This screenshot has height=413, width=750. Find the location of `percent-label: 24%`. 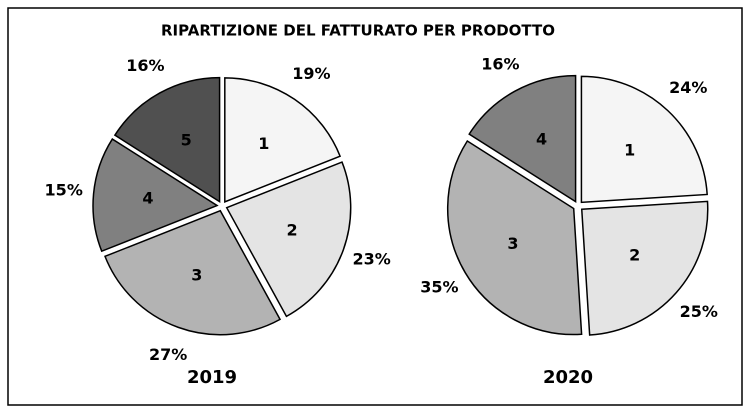

percent-label: 24% is located at coordinates (688, 87).